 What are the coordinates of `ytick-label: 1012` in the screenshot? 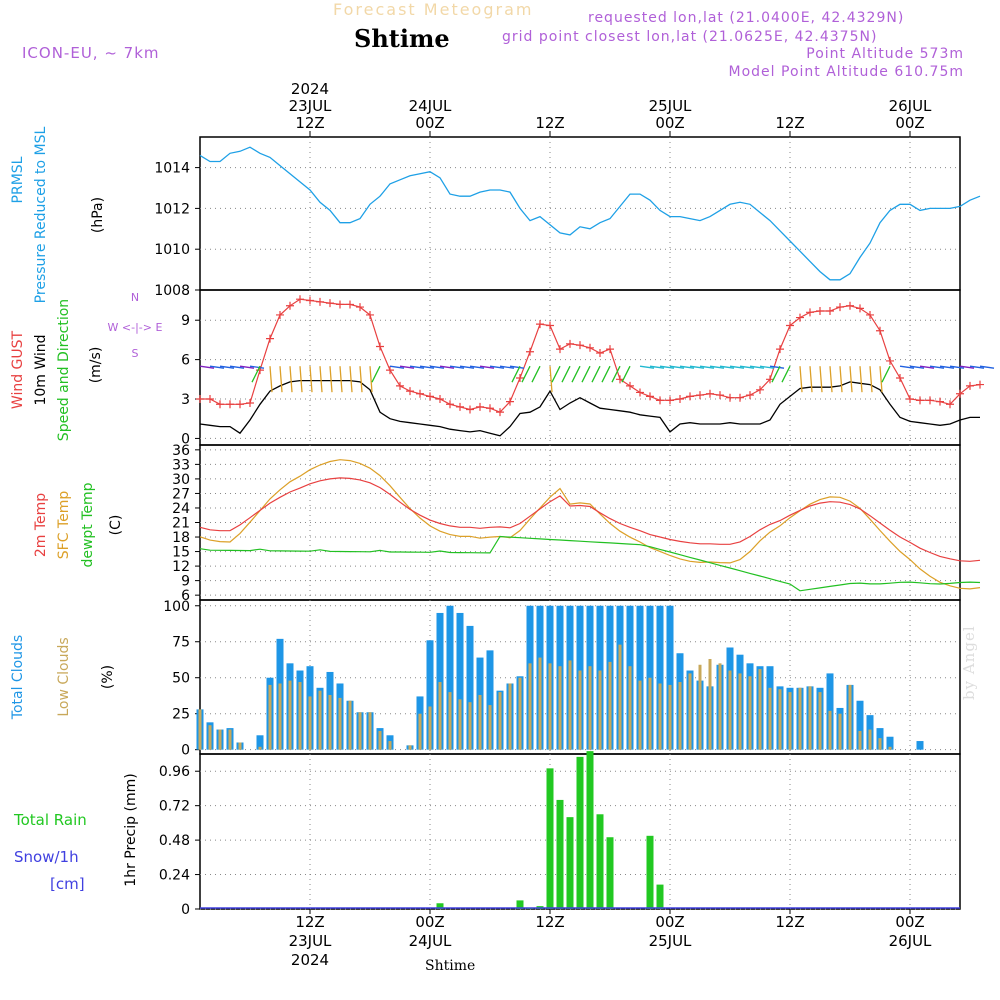 It's located at (172, 209).